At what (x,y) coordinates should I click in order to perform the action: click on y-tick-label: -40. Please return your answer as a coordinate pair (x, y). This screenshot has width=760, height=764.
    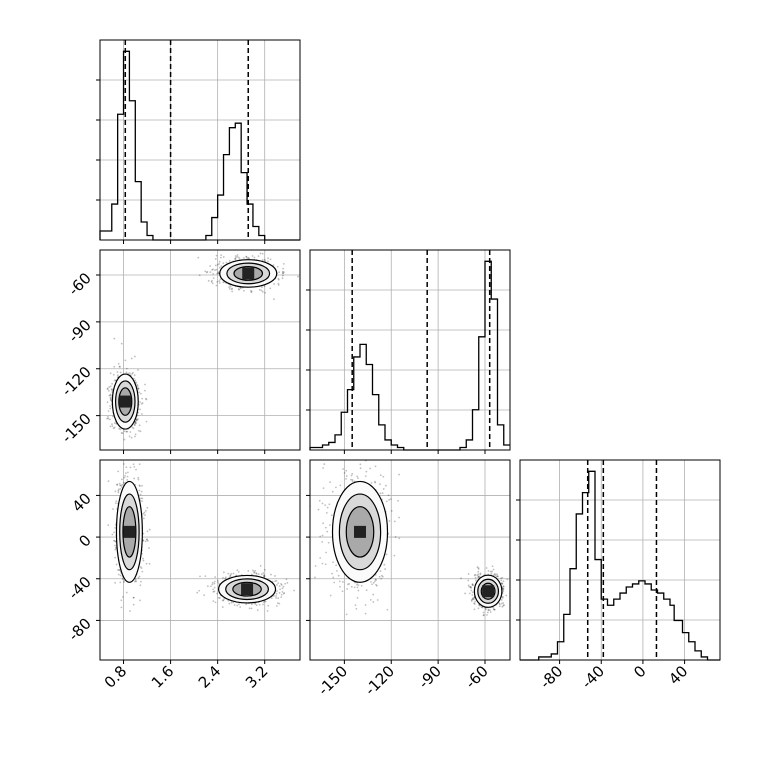
    Looking at the image, I should click on (80, 588).